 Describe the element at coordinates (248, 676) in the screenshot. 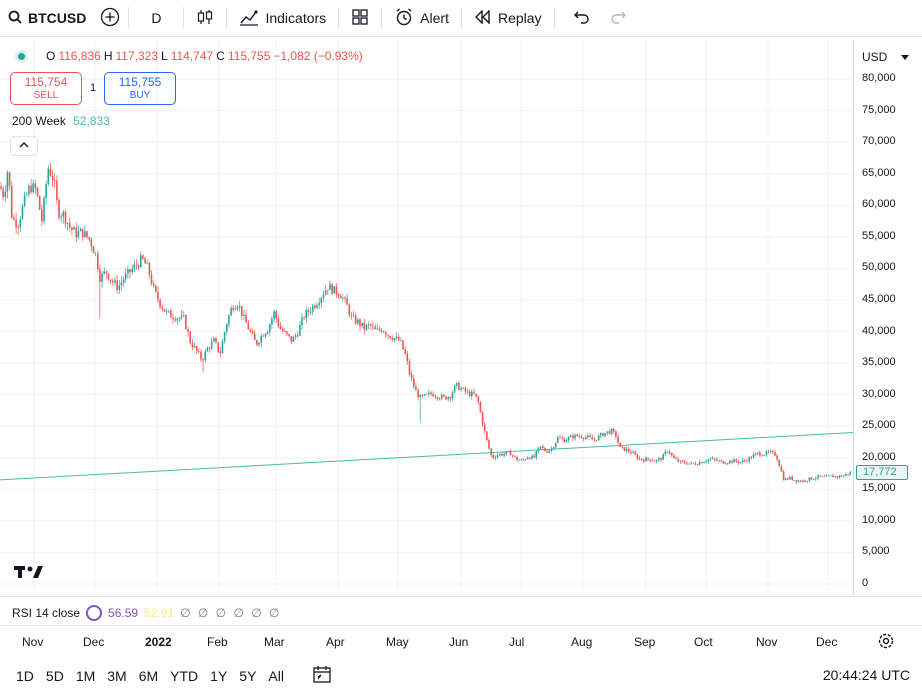

I see `range-button-5y: 5Y` at that location.